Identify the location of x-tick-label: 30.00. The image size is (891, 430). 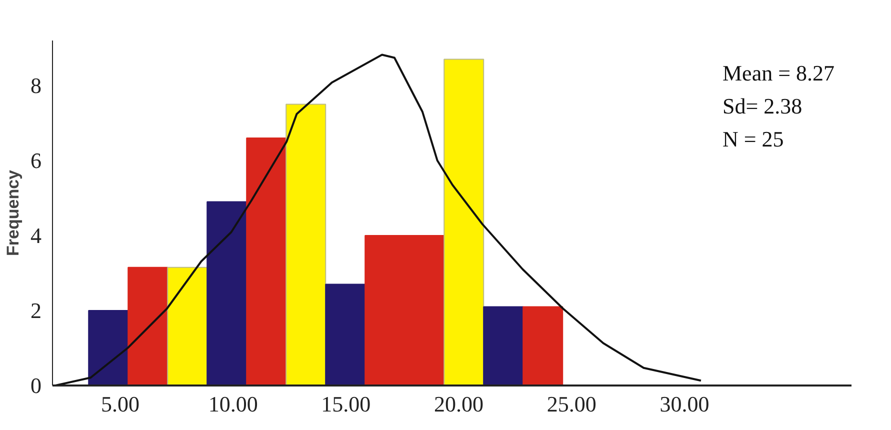
(685, 404).